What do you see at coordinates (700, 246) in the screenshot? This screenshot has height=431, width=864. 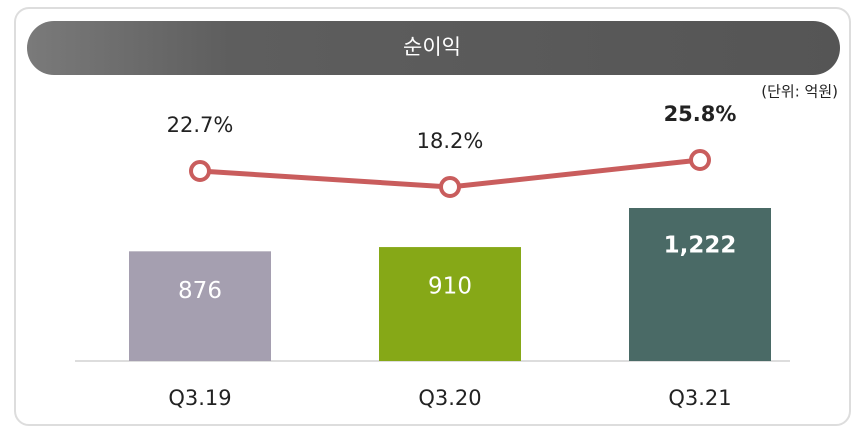 I see `bar-value-label: 1,222` at bounding box center [700, 246].